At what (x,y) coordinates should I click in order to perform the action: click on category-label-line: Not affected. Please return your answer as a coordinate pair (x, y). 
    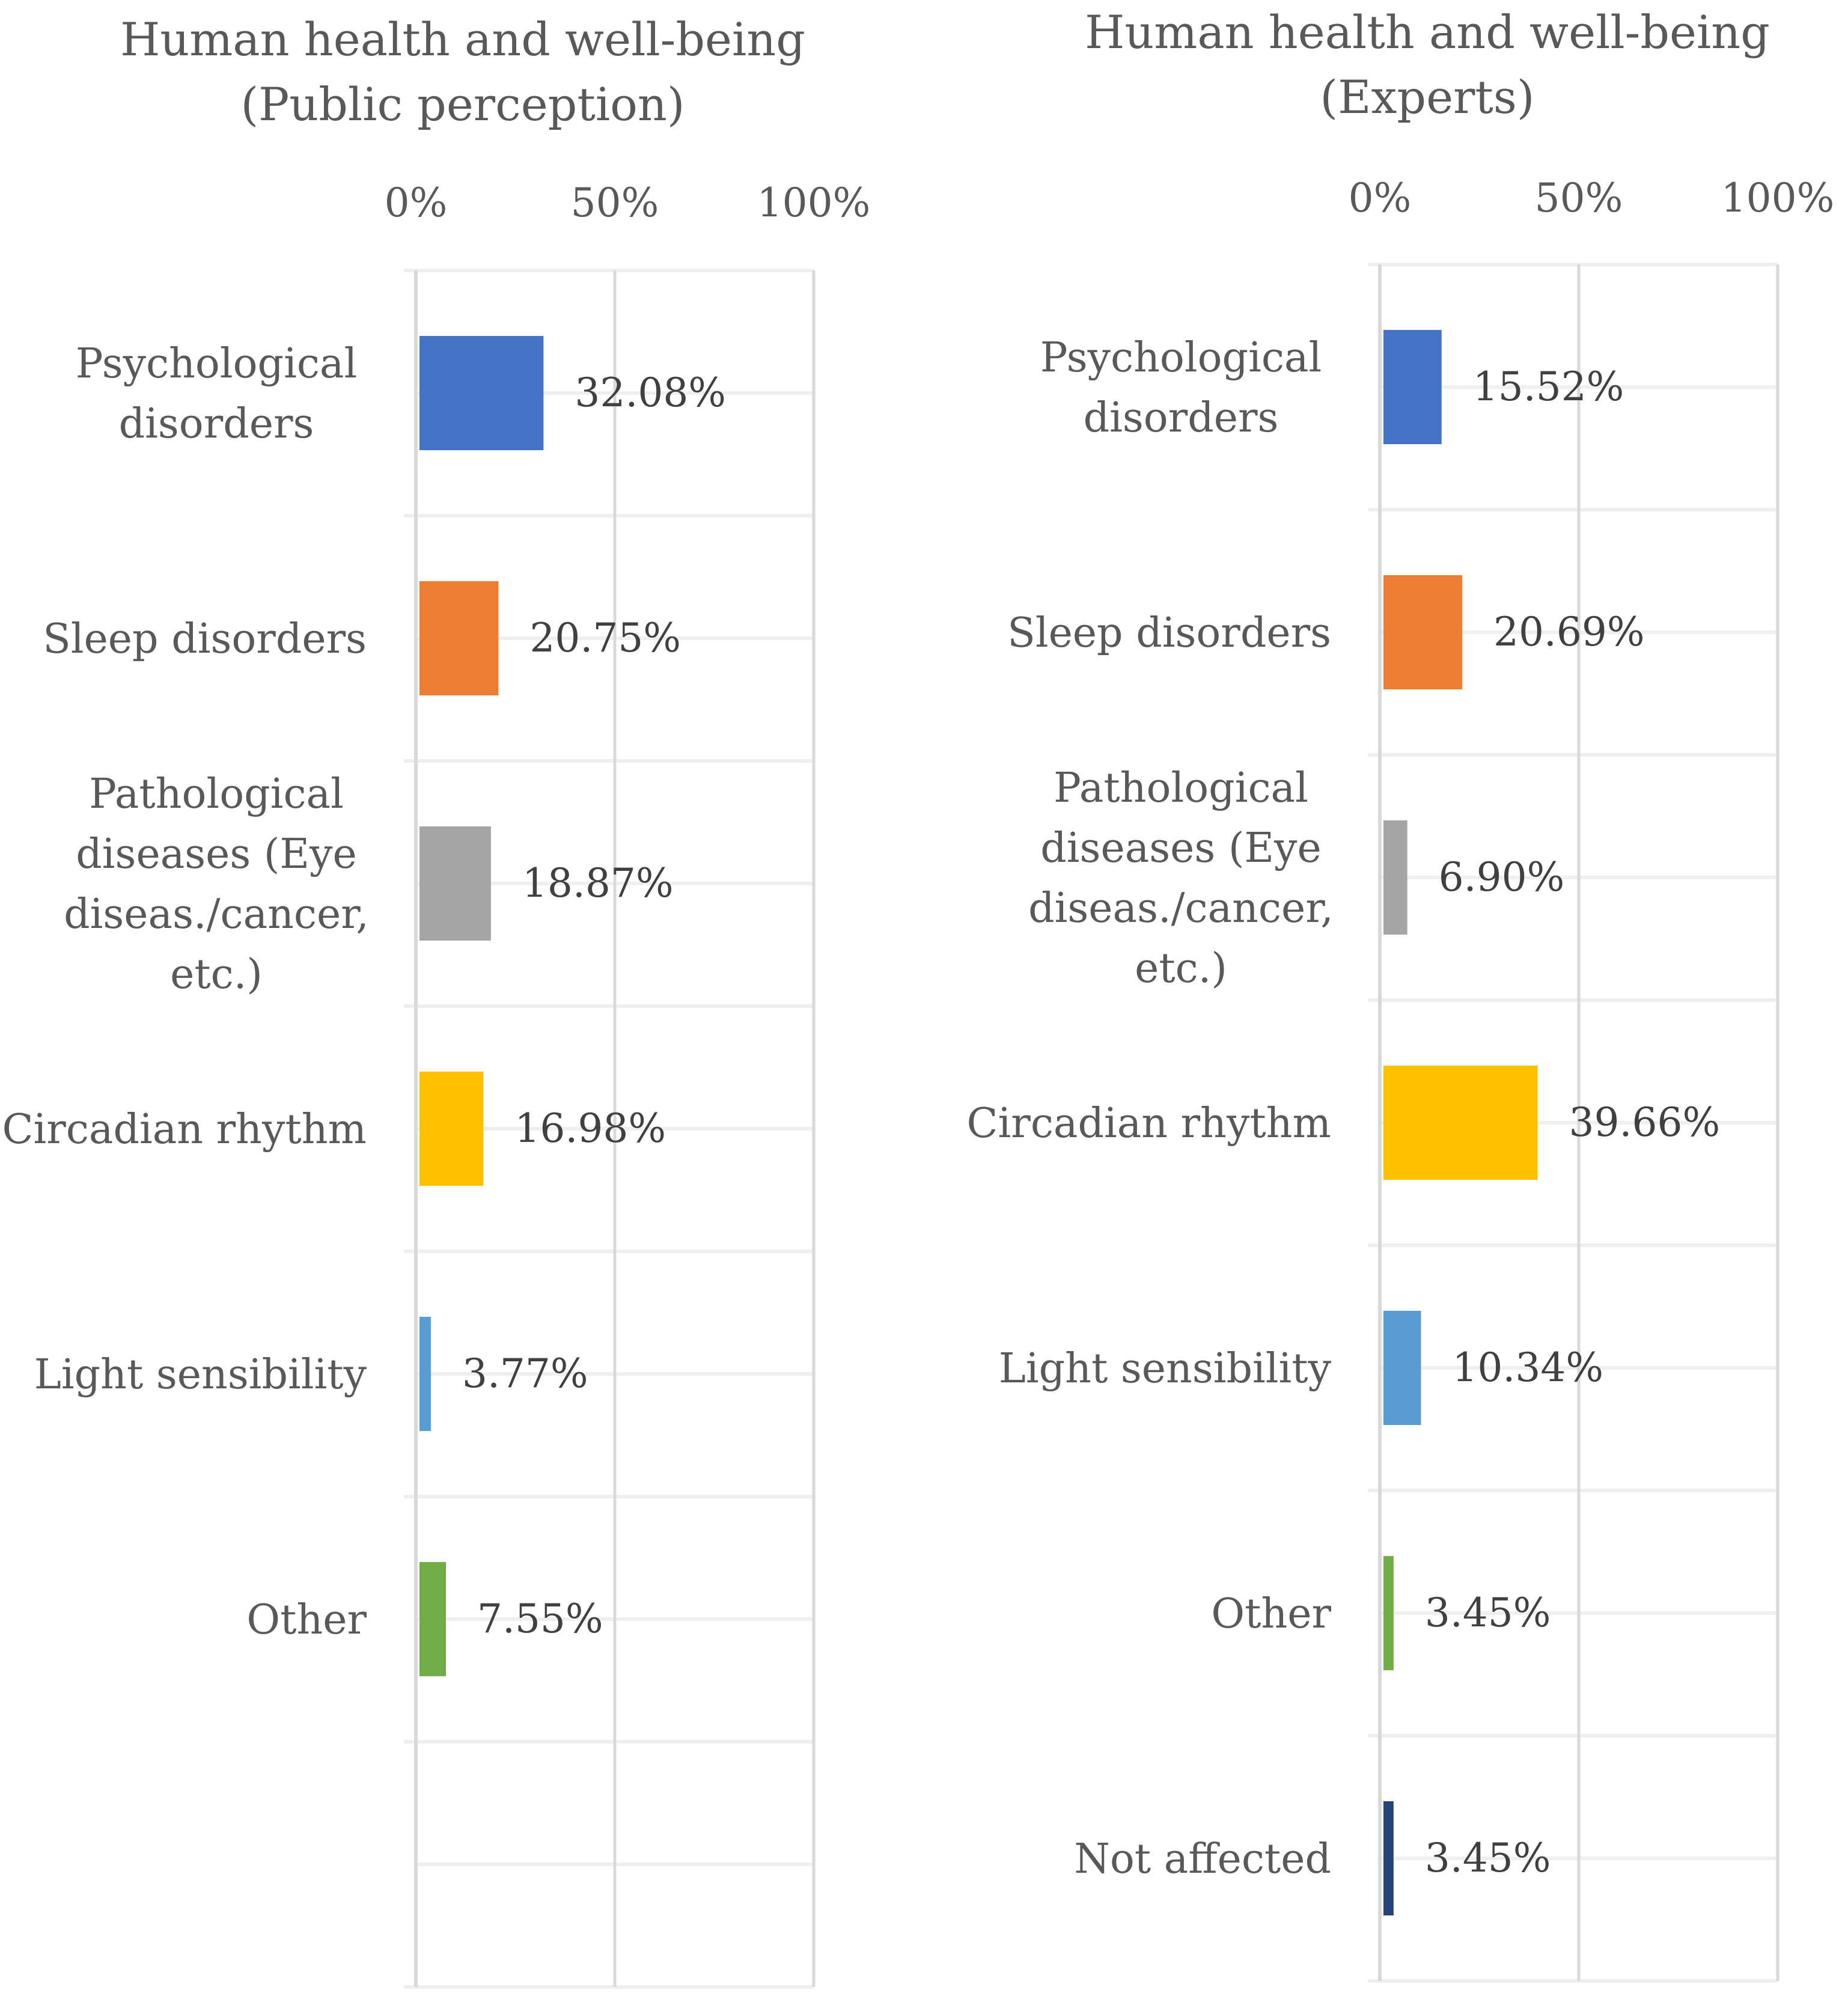
    Looking at the image, I should click on (1202, 1859).